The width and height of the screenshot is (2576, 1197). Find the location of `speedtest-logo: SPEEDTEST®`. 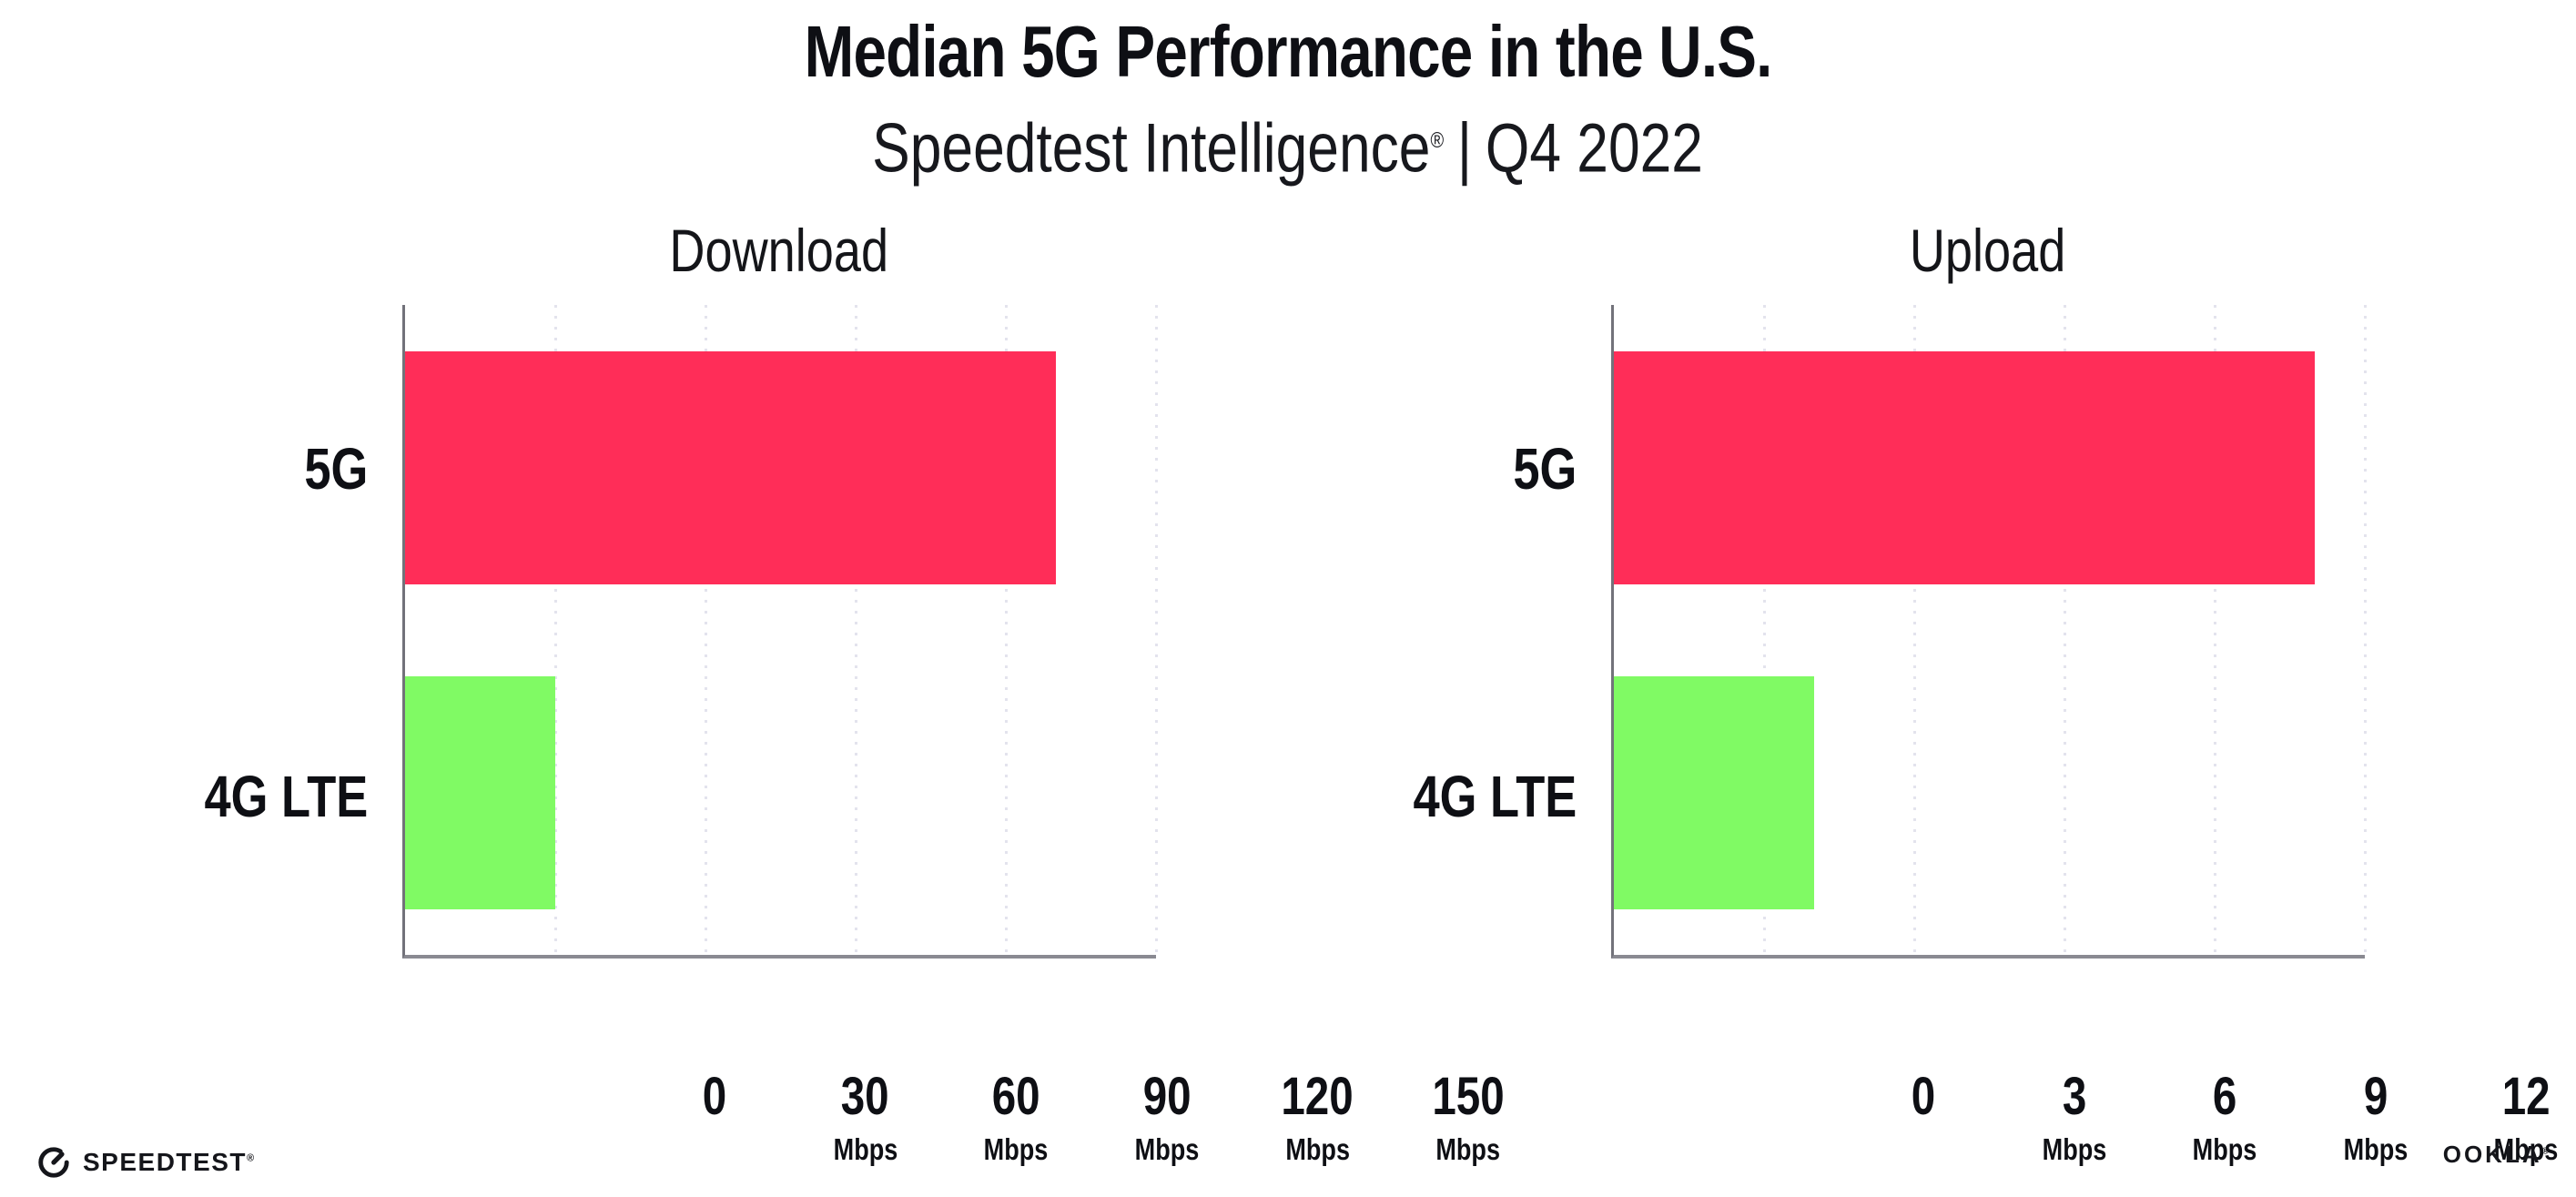

speedtest-logo: SPEEDTEST® is located at coordinates (146, 1163).